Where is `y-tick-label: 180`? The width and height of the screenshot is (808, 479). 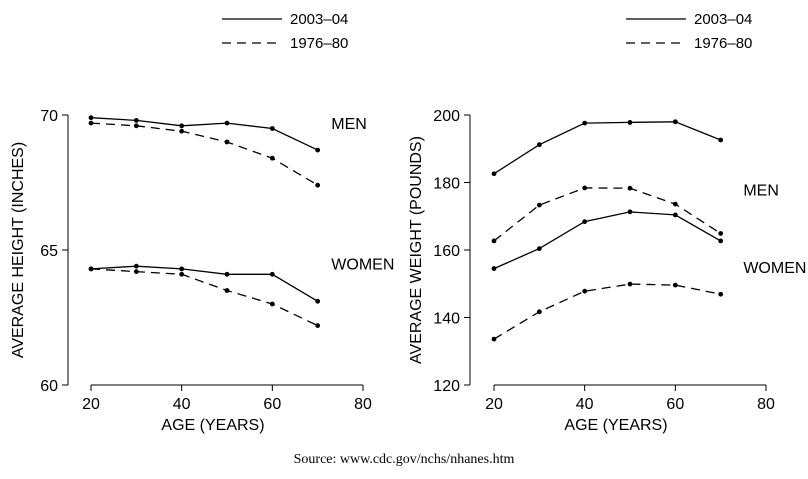
y-tick-label: 180 is located at coordinates (446, 184).